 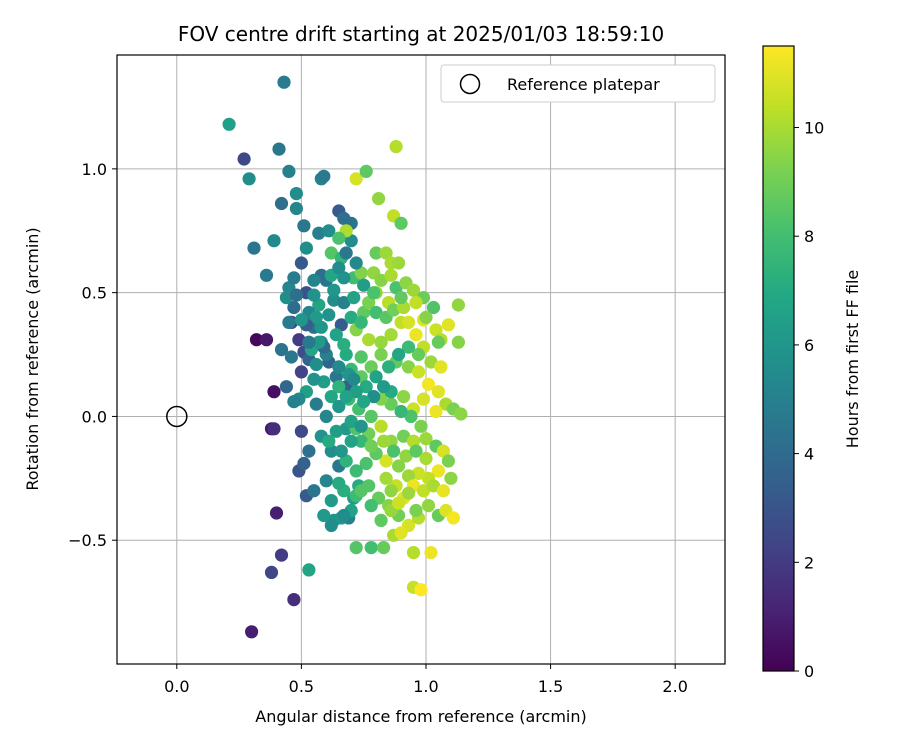 I want to click on x-axis-label: Angular distance from reference (arcmin), so click(x=420, y=716).